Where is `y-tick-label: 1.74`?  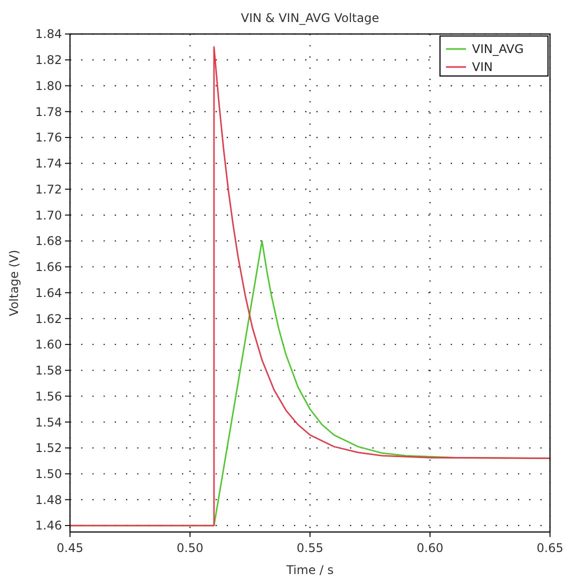 y-tick-label: 1.74 is located at coordinates (48, 163).